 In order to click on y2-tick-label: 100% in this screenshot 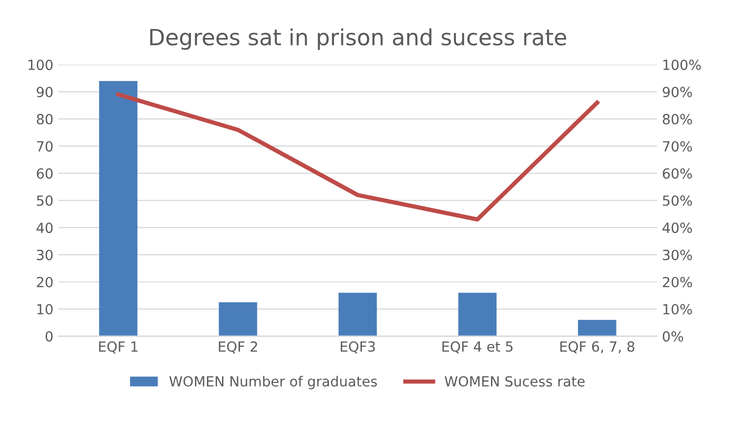, I will do `click(682, 65)`.